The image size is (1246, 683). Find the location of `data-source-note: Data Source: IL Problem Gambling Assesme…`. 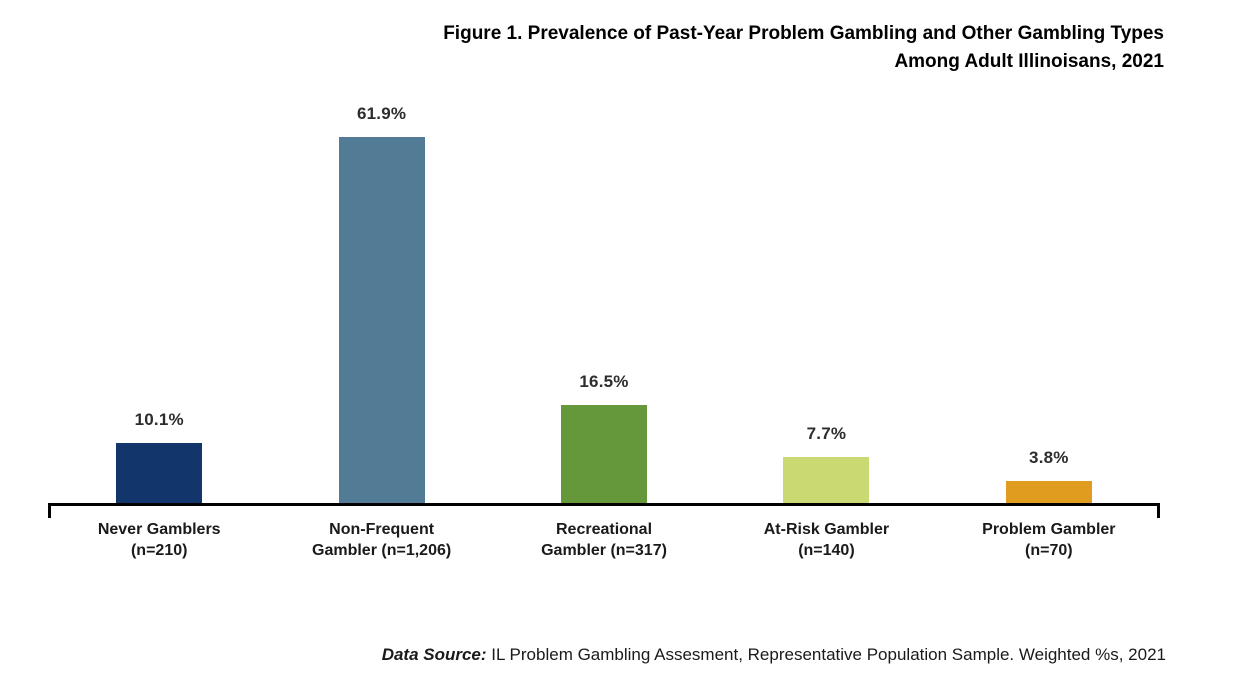

data-source-note: Data Source: IL Problem Gambling Assesme… is located at coordinates (623, 655).